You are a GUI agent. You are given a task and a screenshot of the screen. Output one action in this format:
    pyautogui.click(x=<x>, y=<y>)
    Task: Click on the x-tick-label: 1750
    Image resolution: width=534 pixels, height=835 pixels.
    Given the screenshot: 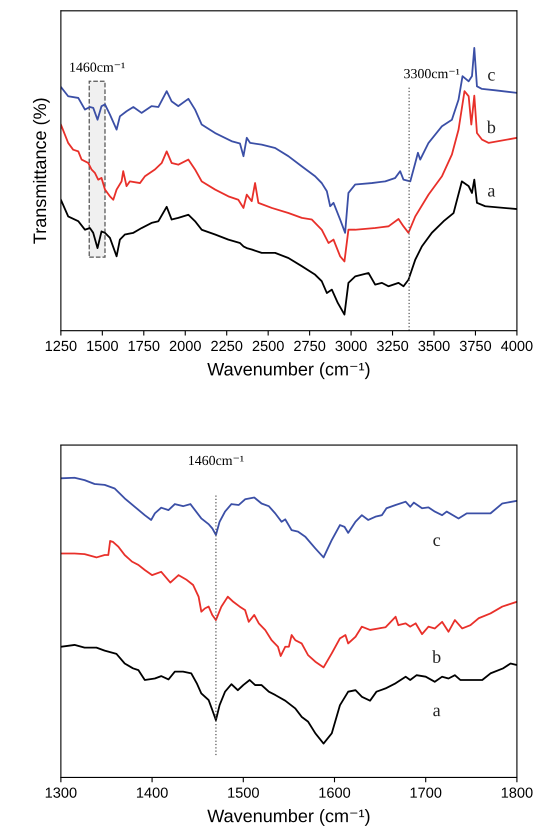 What is the action you would take?
    pyautogui.click(x=144, y=346)
    